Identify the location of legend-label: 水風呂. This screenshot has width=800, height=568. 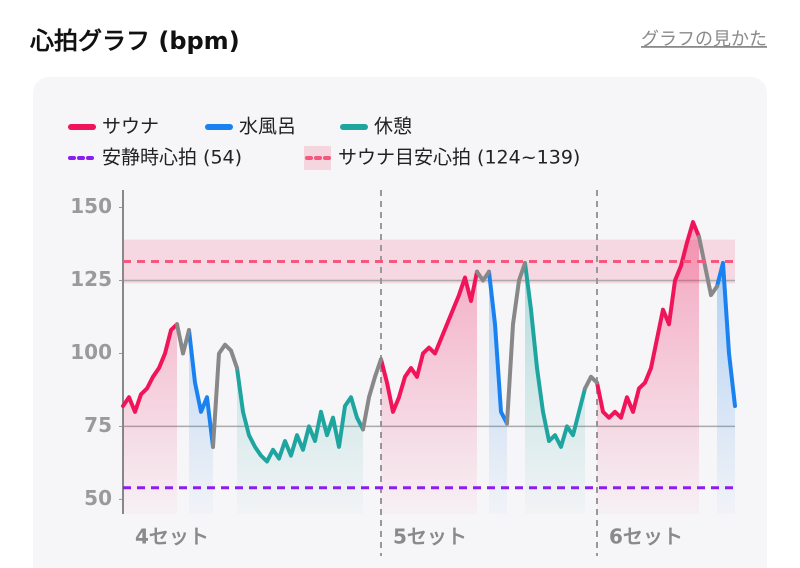
(267, 127).